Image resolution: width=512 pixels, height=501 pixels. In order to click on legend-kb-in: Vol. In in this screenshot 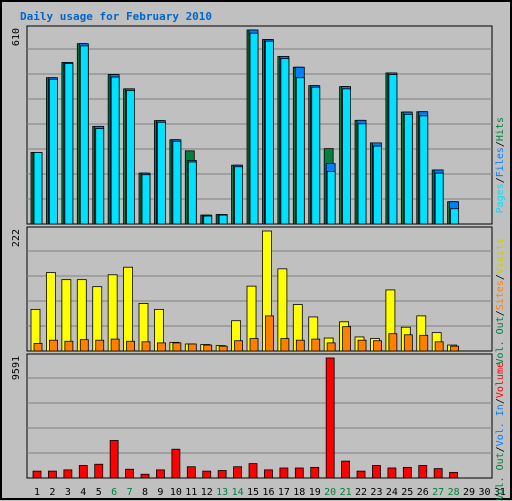, I will do `click(500, 425)`.